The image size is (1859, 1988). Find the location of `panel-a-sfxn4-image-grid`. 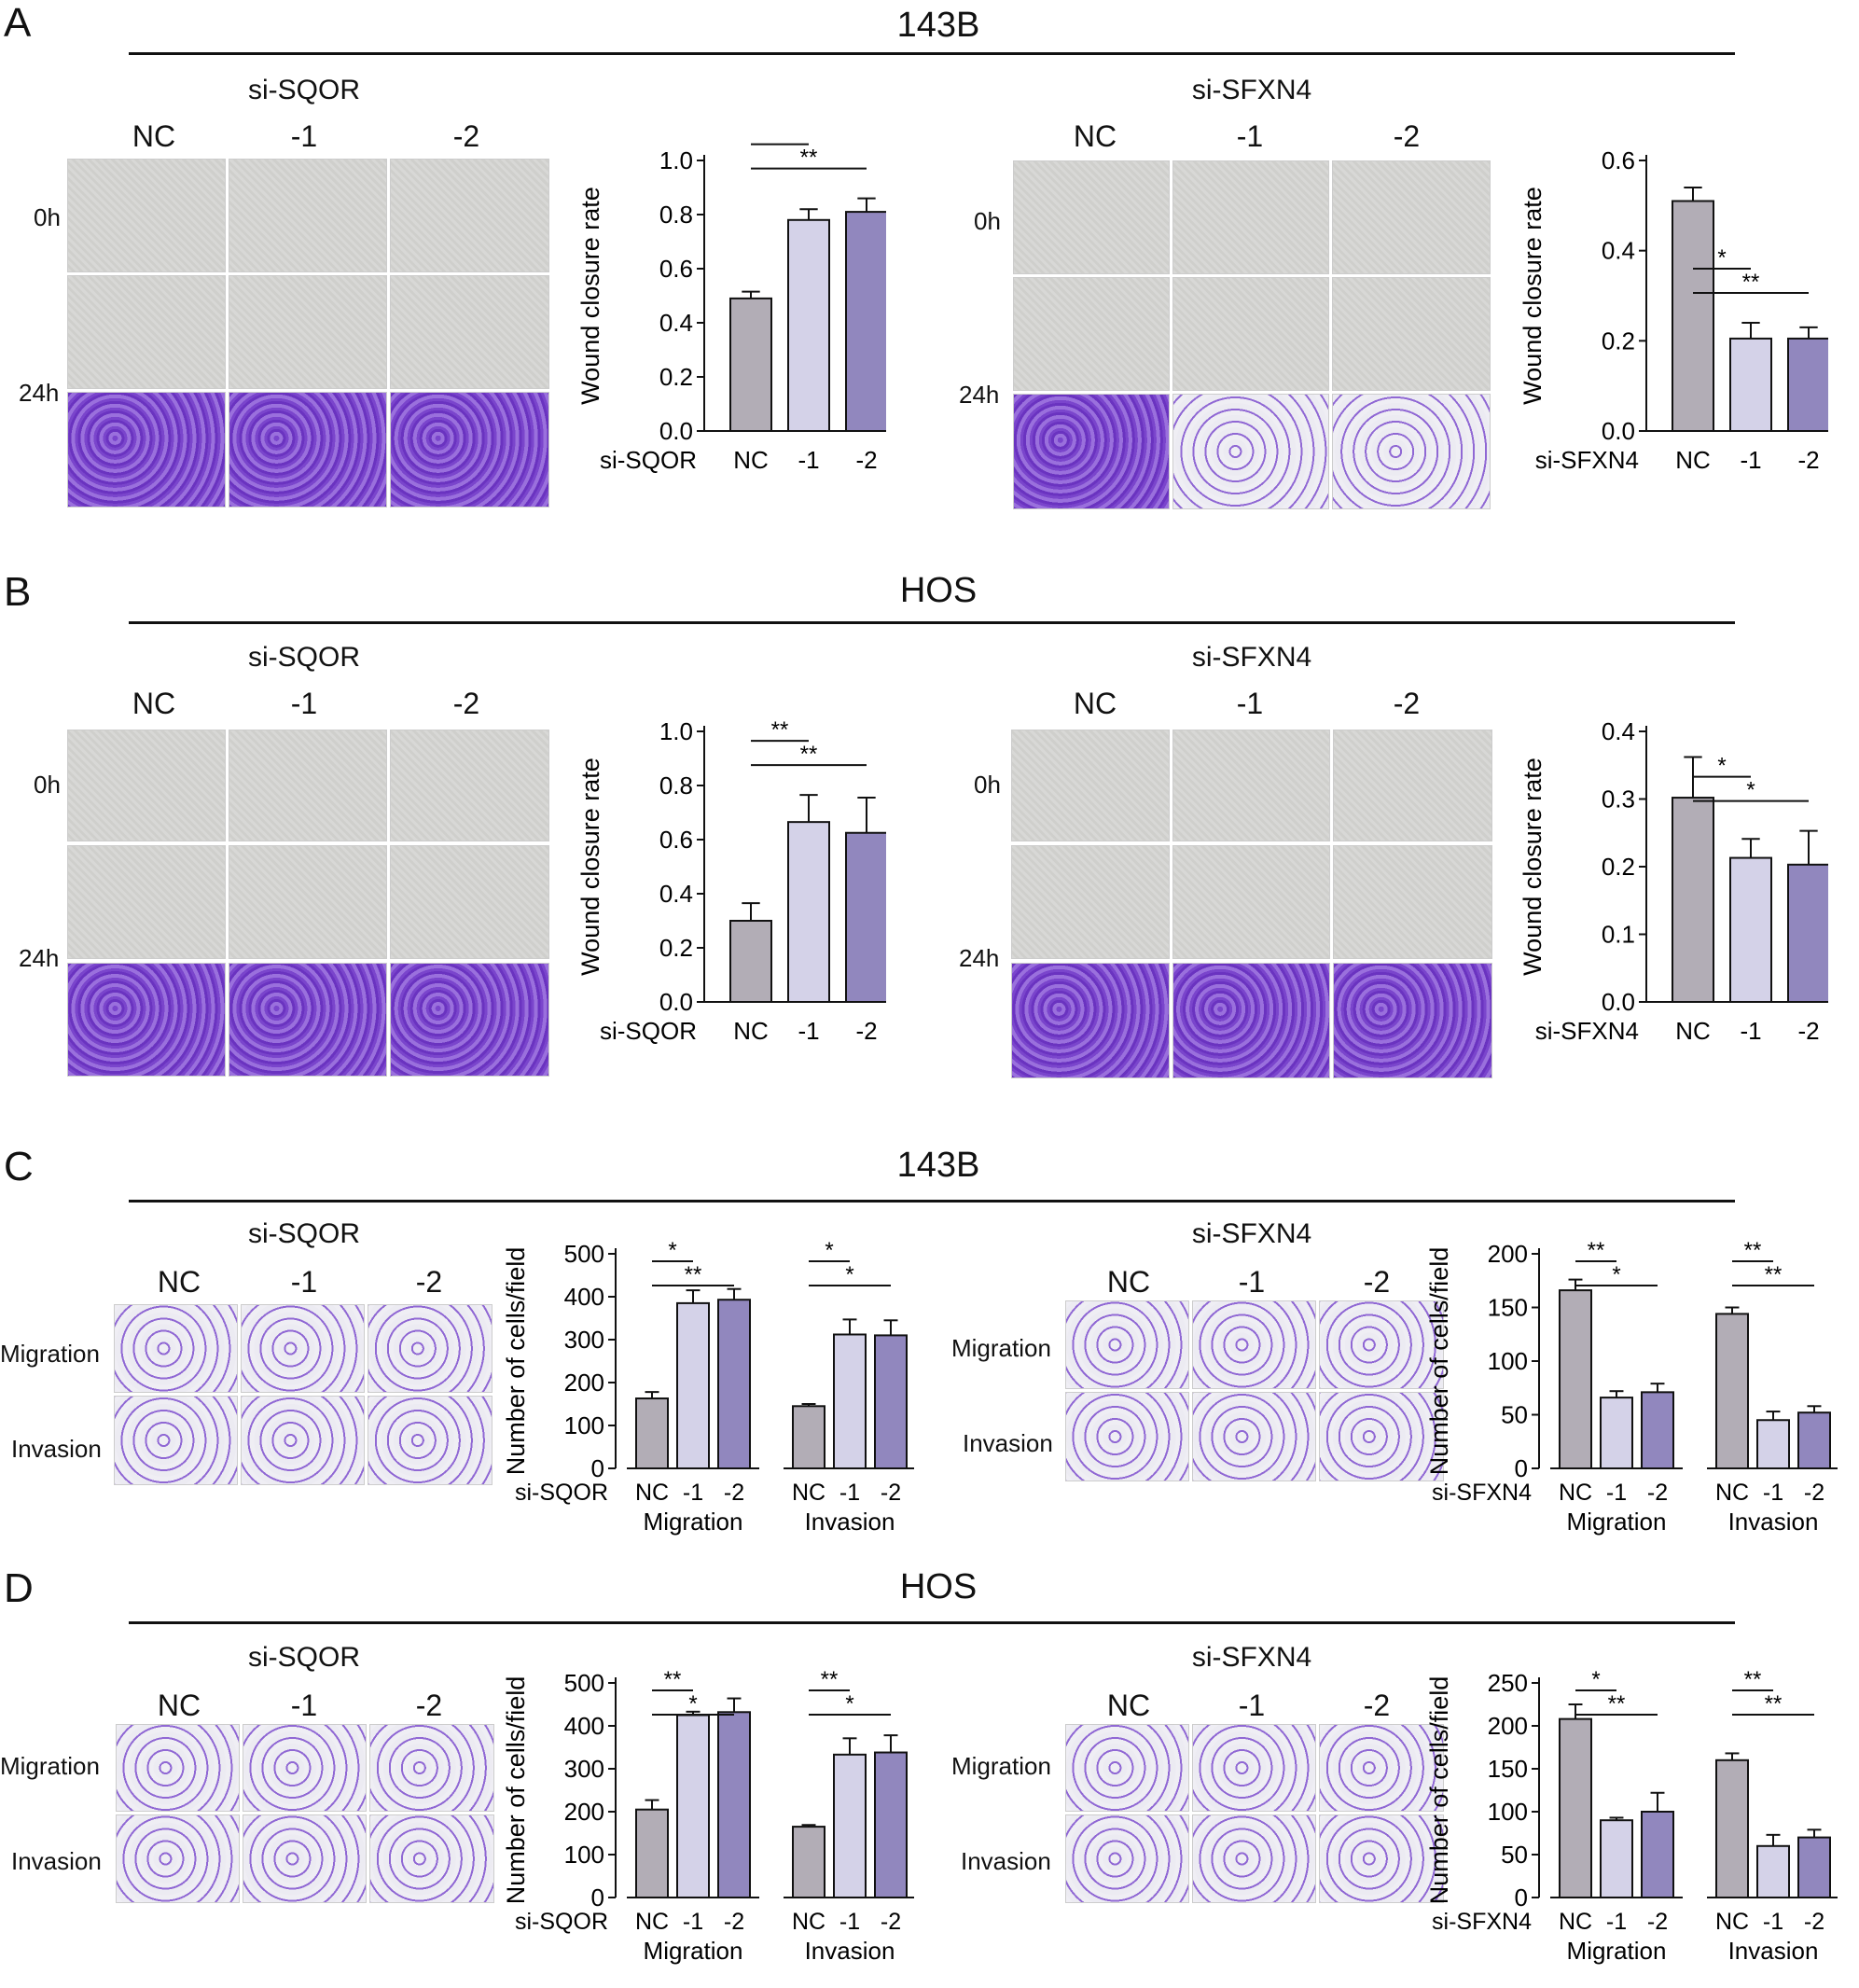

panel-a-sfxn4-image-grid is located at coordinates (1252, 335).